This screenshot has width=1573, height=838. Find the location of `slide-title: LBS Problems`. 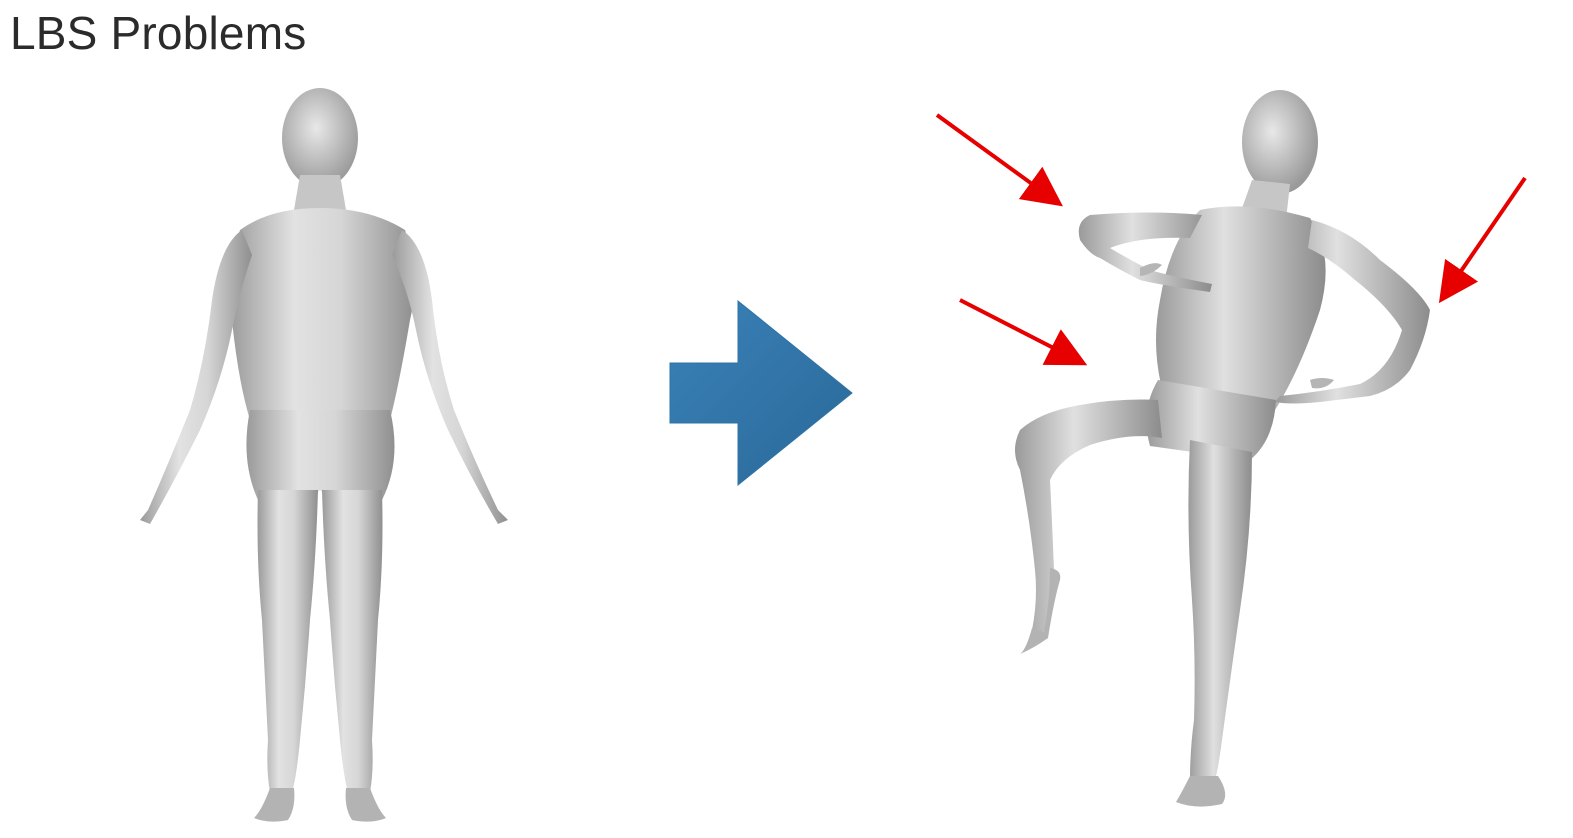

slide-title: LBS Problems is located at coordinates (158, 33).